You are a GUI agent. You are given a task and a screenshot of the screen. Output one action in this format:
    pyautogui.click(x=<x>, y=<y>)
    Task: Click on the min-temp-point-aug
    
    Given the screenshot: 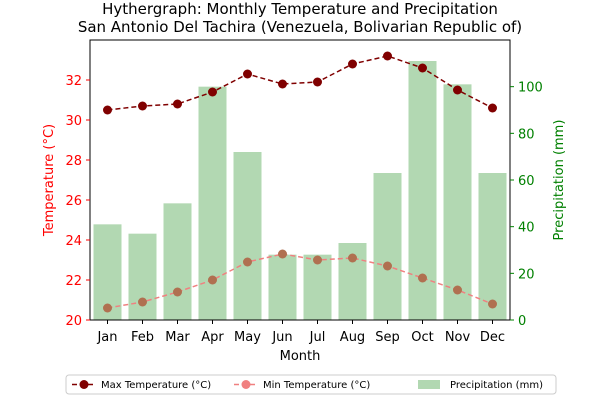 What is the action you would take?
    pyautogui.click(x=352, y=258)
    